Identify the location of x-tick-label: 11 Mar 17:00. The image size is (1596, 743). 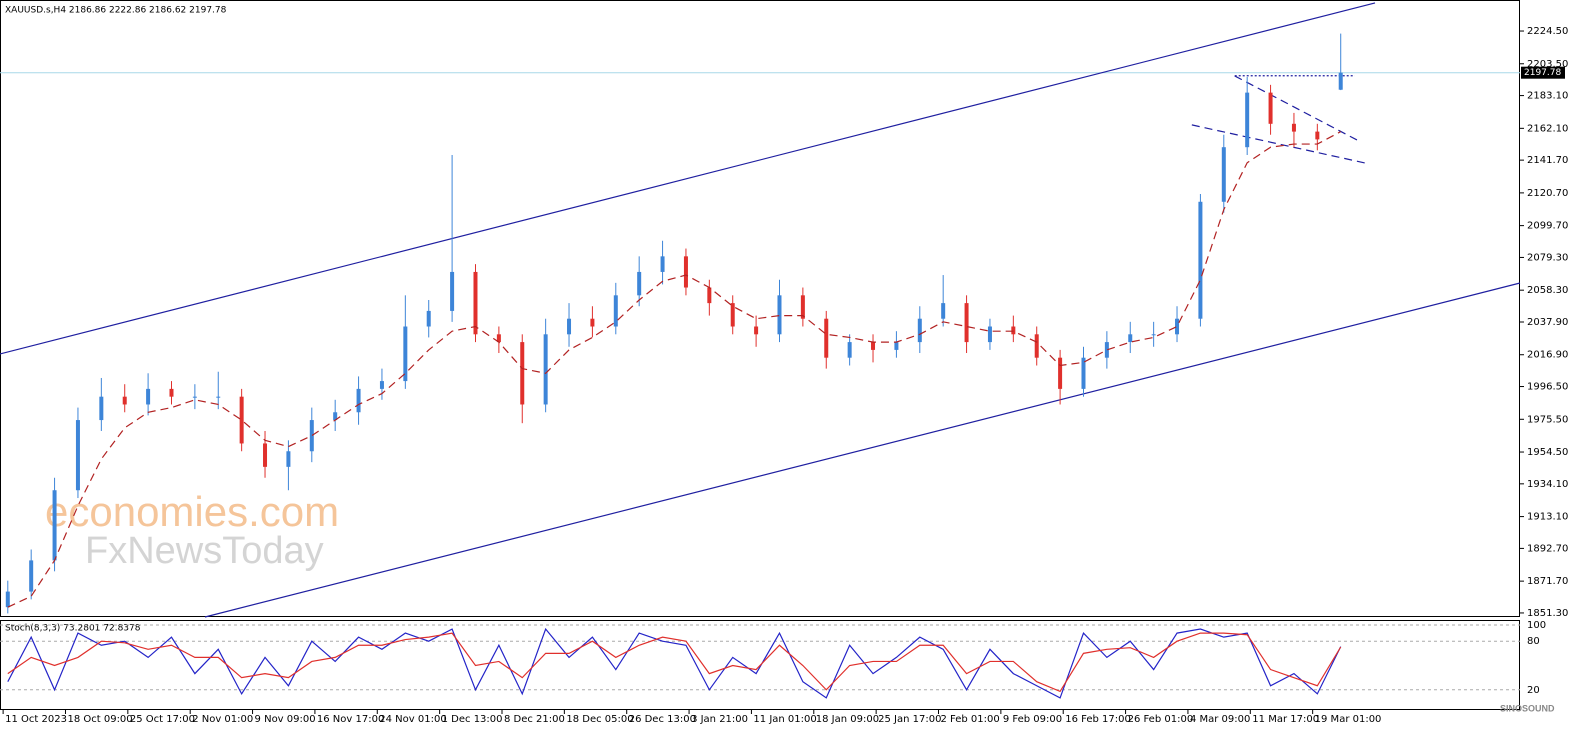
(1285, 719).